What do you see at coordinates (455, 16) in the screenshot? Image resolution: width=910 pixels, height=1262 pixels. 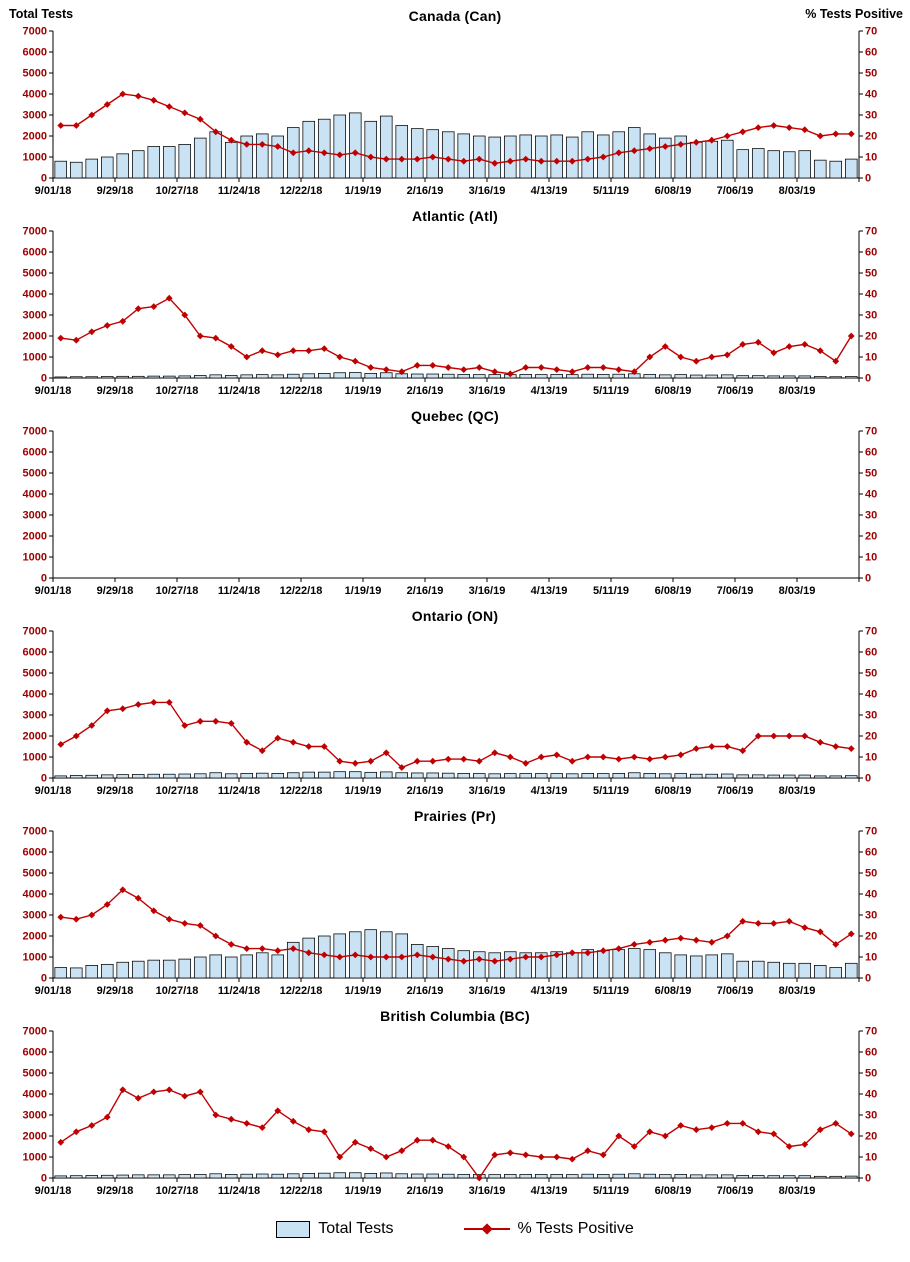 I see `chart-title-canada: Canada (Can)` at bounding box center [455, 16].